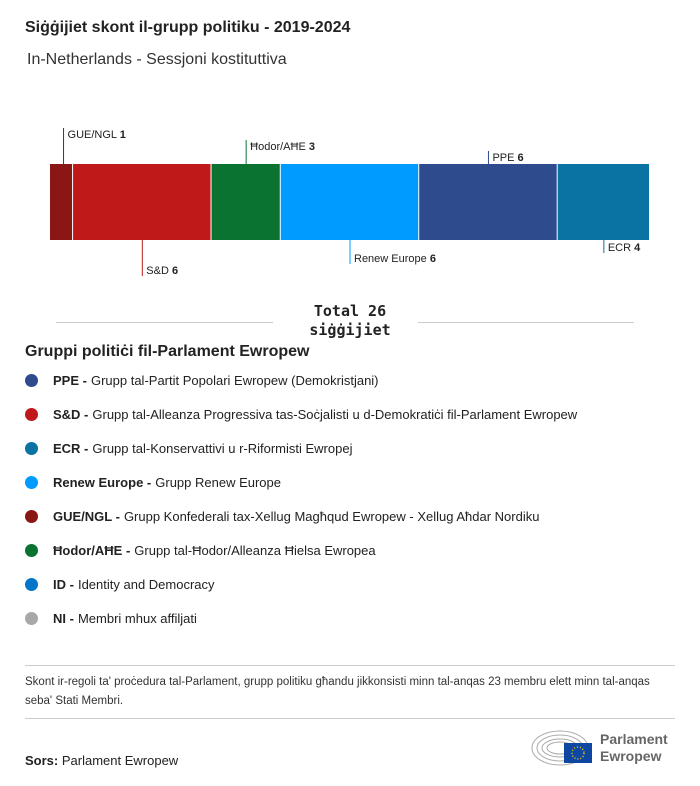  What do you see at coordinates (282, 147) in the screenshot?
I see `bar-label: Ħodor/AĦE 3` at bounding box center [282, 147].